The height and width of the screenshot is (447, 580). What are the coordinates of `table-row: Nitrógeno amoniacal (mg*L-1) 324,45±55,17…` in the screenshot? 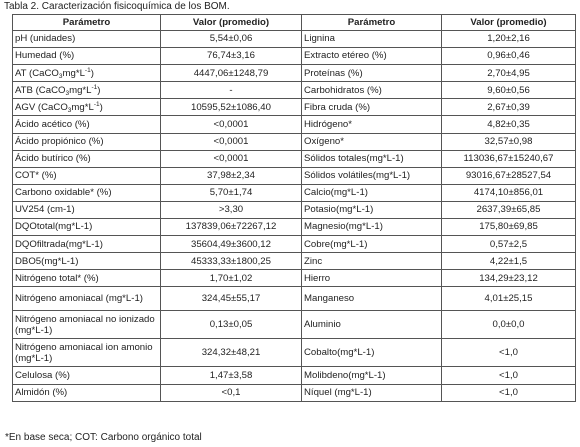 It's located at (294, 299).